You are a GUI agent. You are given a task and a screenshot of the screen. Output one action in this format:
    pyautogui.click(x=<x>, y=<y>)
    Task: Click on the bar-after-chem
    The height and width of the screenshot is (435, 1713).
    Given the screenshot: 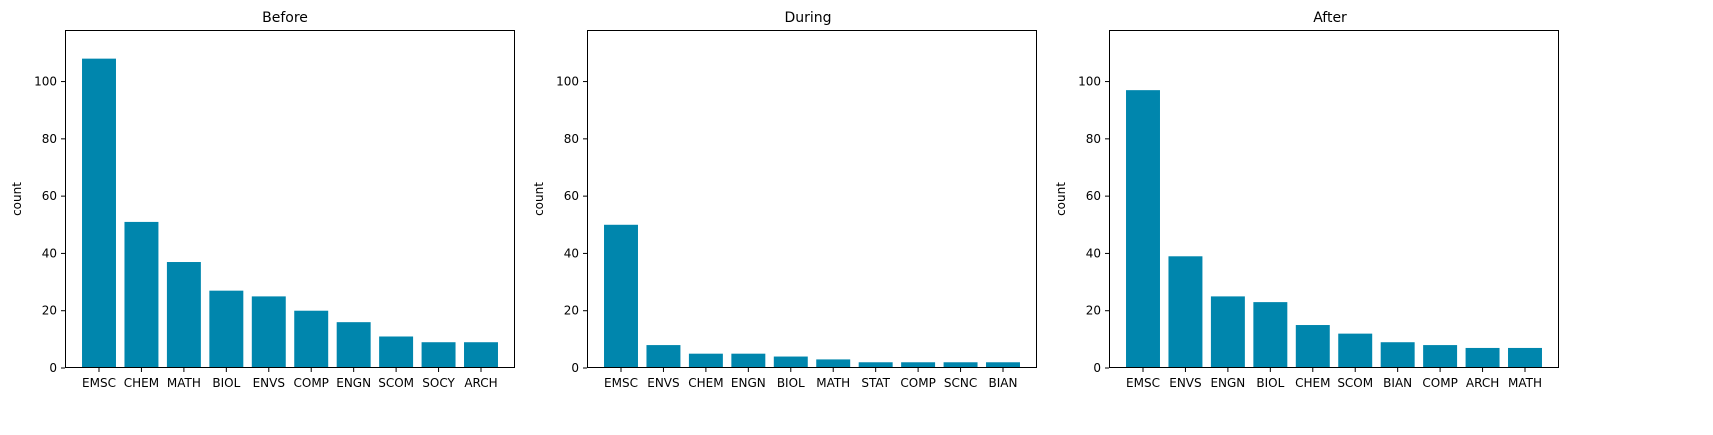 What is the action you would take?
    pyautogui.click(x=1312, y=346)
    